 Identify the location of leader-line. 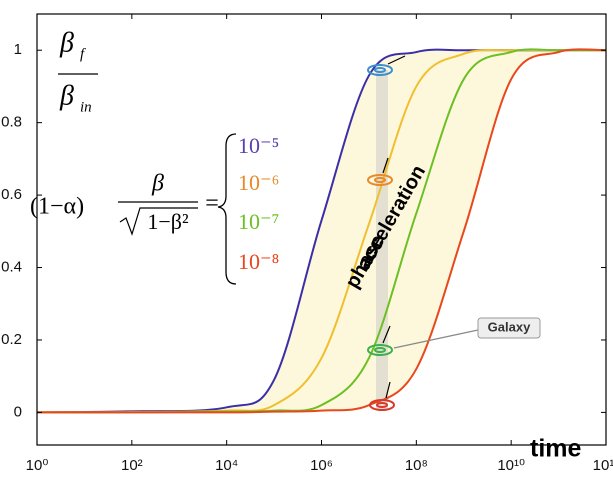
(436, 339).